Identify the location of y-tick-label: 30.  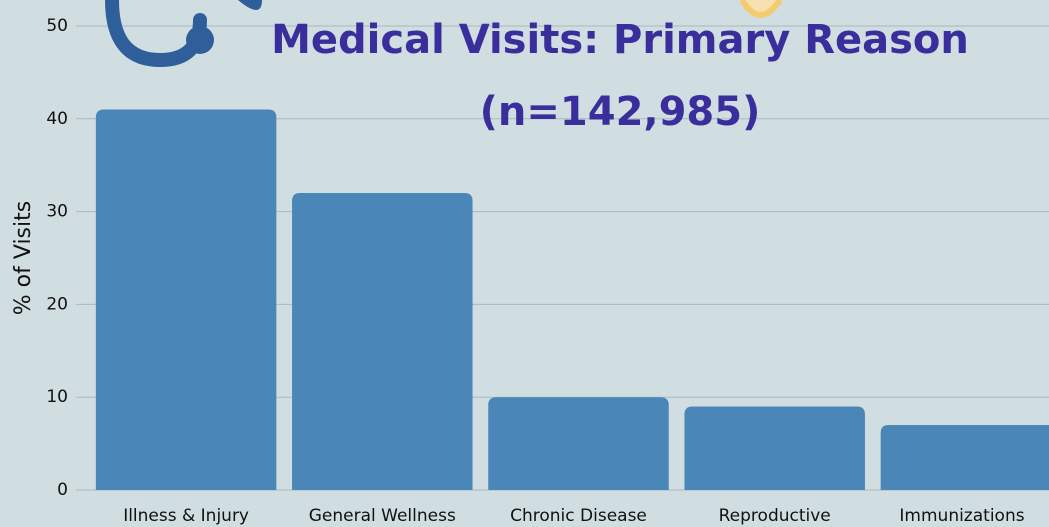
(57, 212).